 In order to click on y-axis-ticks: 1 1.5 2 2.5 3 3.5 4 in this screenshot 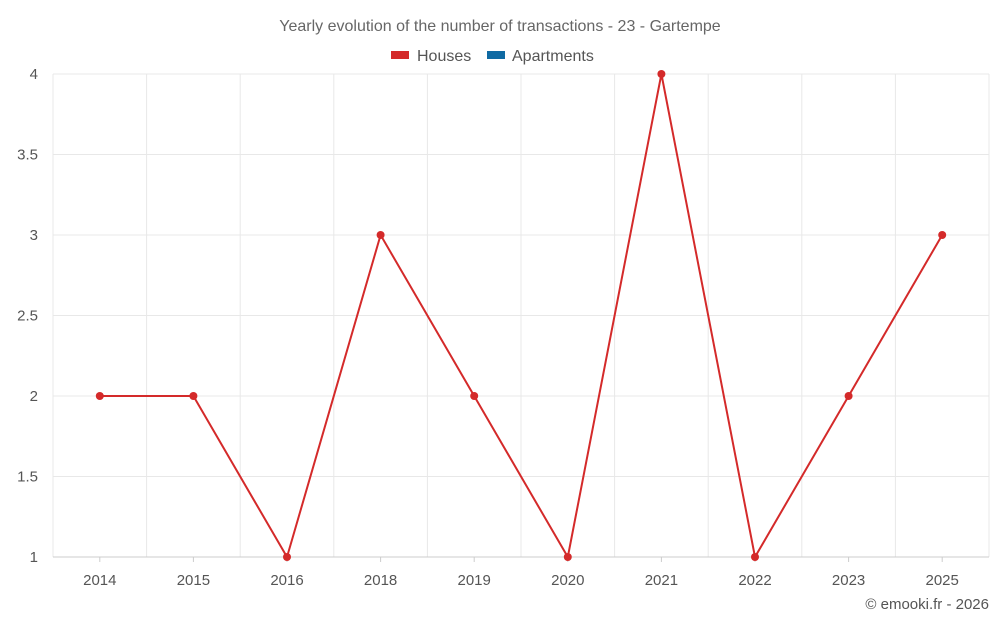, I will do `click(27, 316)`.